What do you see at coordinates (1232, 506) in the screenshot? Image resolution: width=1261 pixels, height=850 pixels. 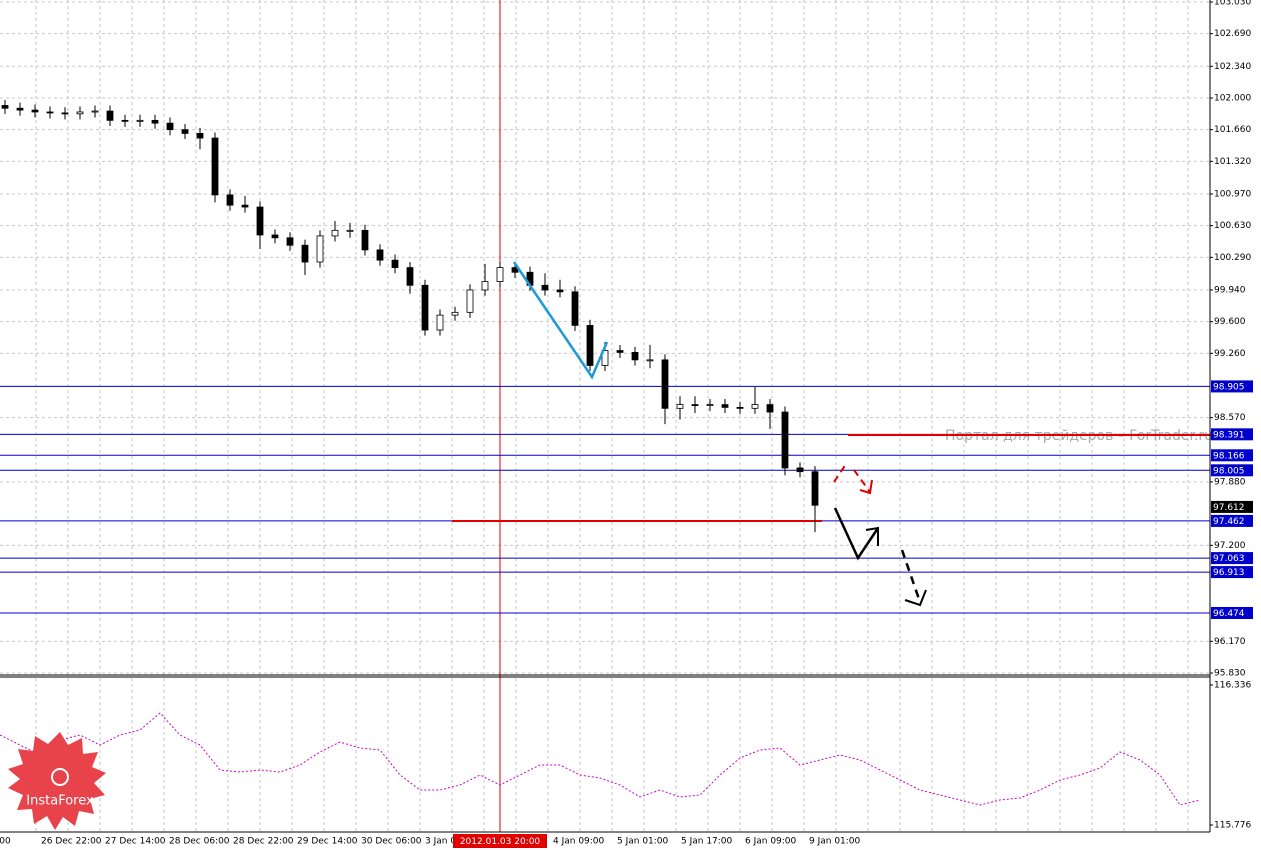 I see `current-price-box` at bounding box center [1232, 506].